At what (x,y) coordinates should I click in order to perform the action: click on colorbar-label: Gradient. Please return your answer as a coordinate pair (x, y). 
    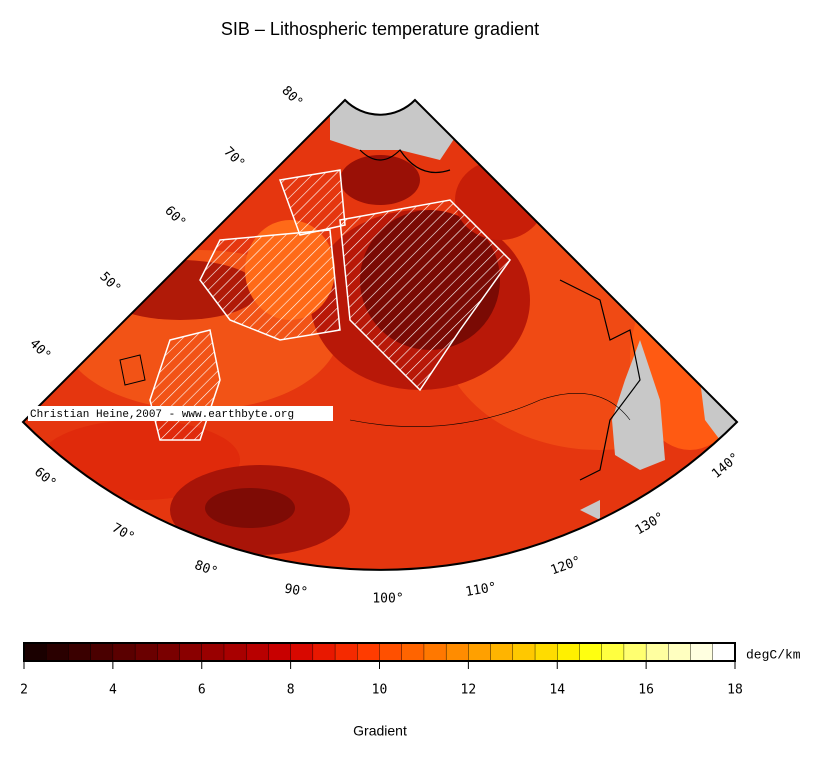
    Looking at the image, I should click on (380, 731).